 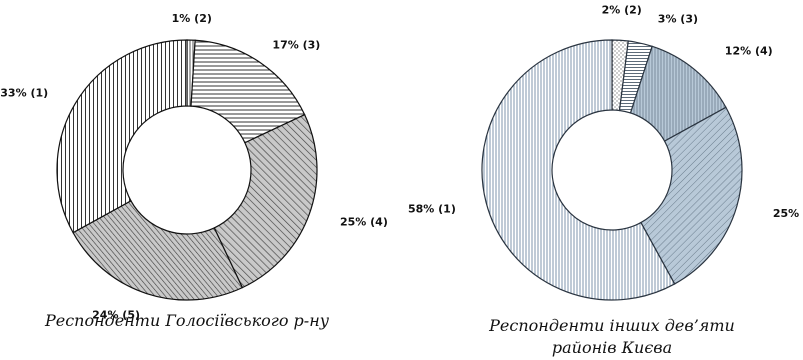 I want to click on chart-caption: районів Києва, so click(x=612, y=347).